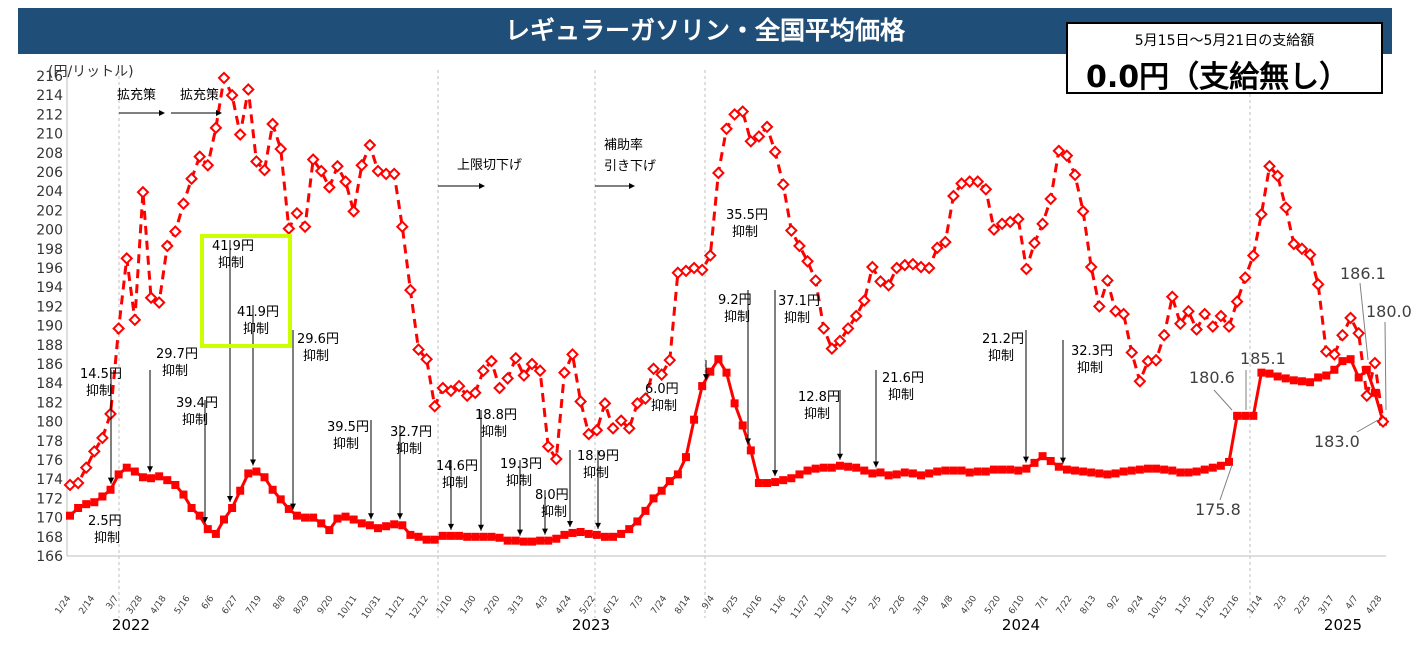 The image size is (1426, 652). Describe the element at coordinates (49, 307) in the screenshot. I see `y-tick-label: 192` at that location.